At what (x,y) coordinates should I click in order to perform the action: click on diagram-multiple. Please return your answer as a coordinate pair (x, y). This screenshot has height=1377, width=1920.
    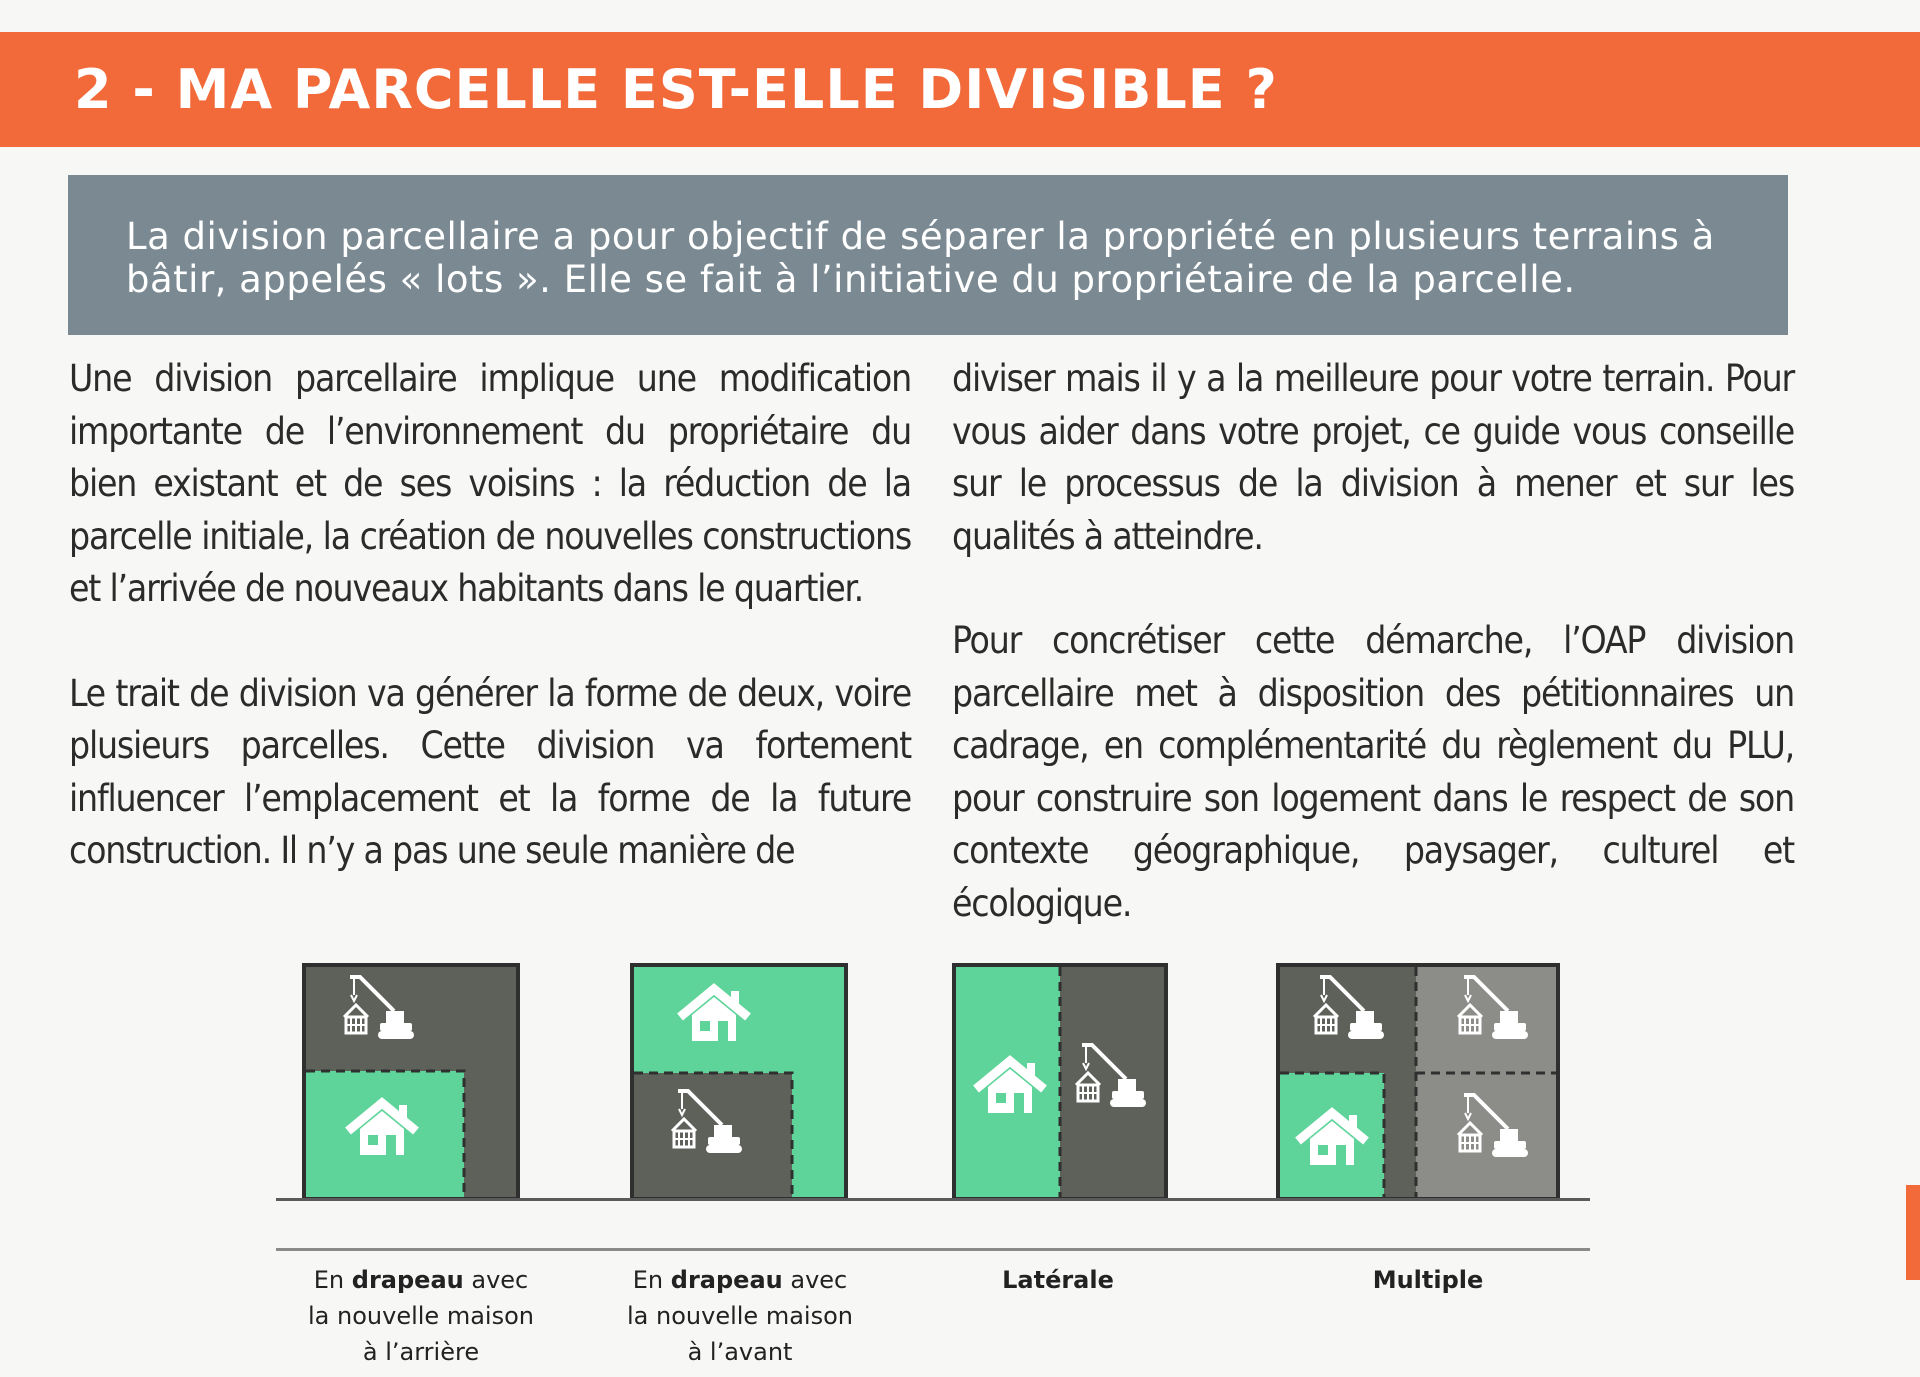
    Looking at the image, I should click on (1418, 1082).